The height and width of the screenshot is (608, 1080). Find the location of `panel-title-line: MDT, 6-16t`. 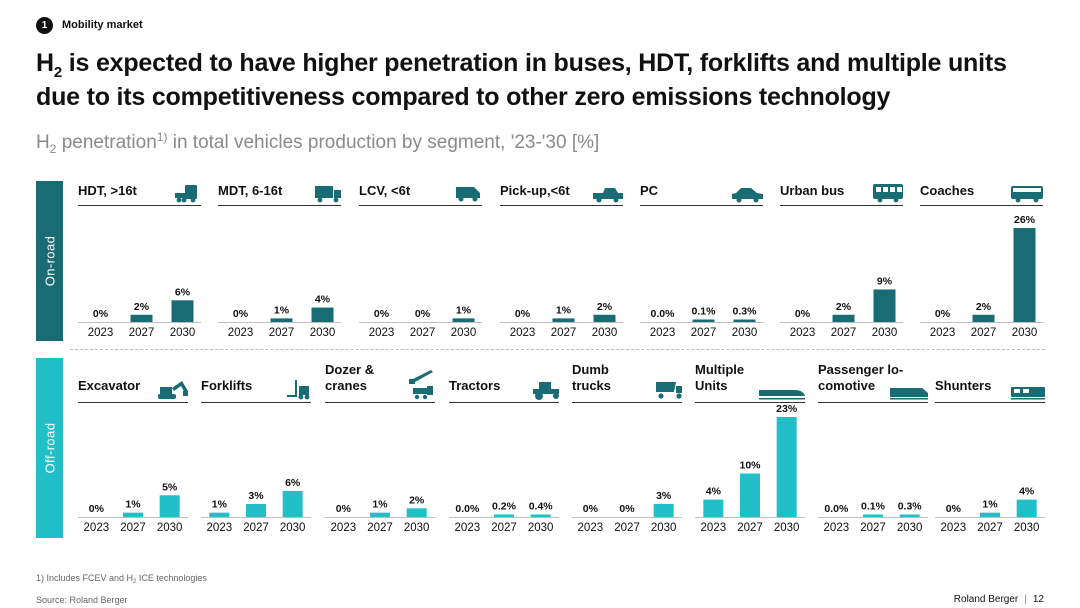

panel-title-line: MDT, 6-16t is located at coordinates (250, 190).